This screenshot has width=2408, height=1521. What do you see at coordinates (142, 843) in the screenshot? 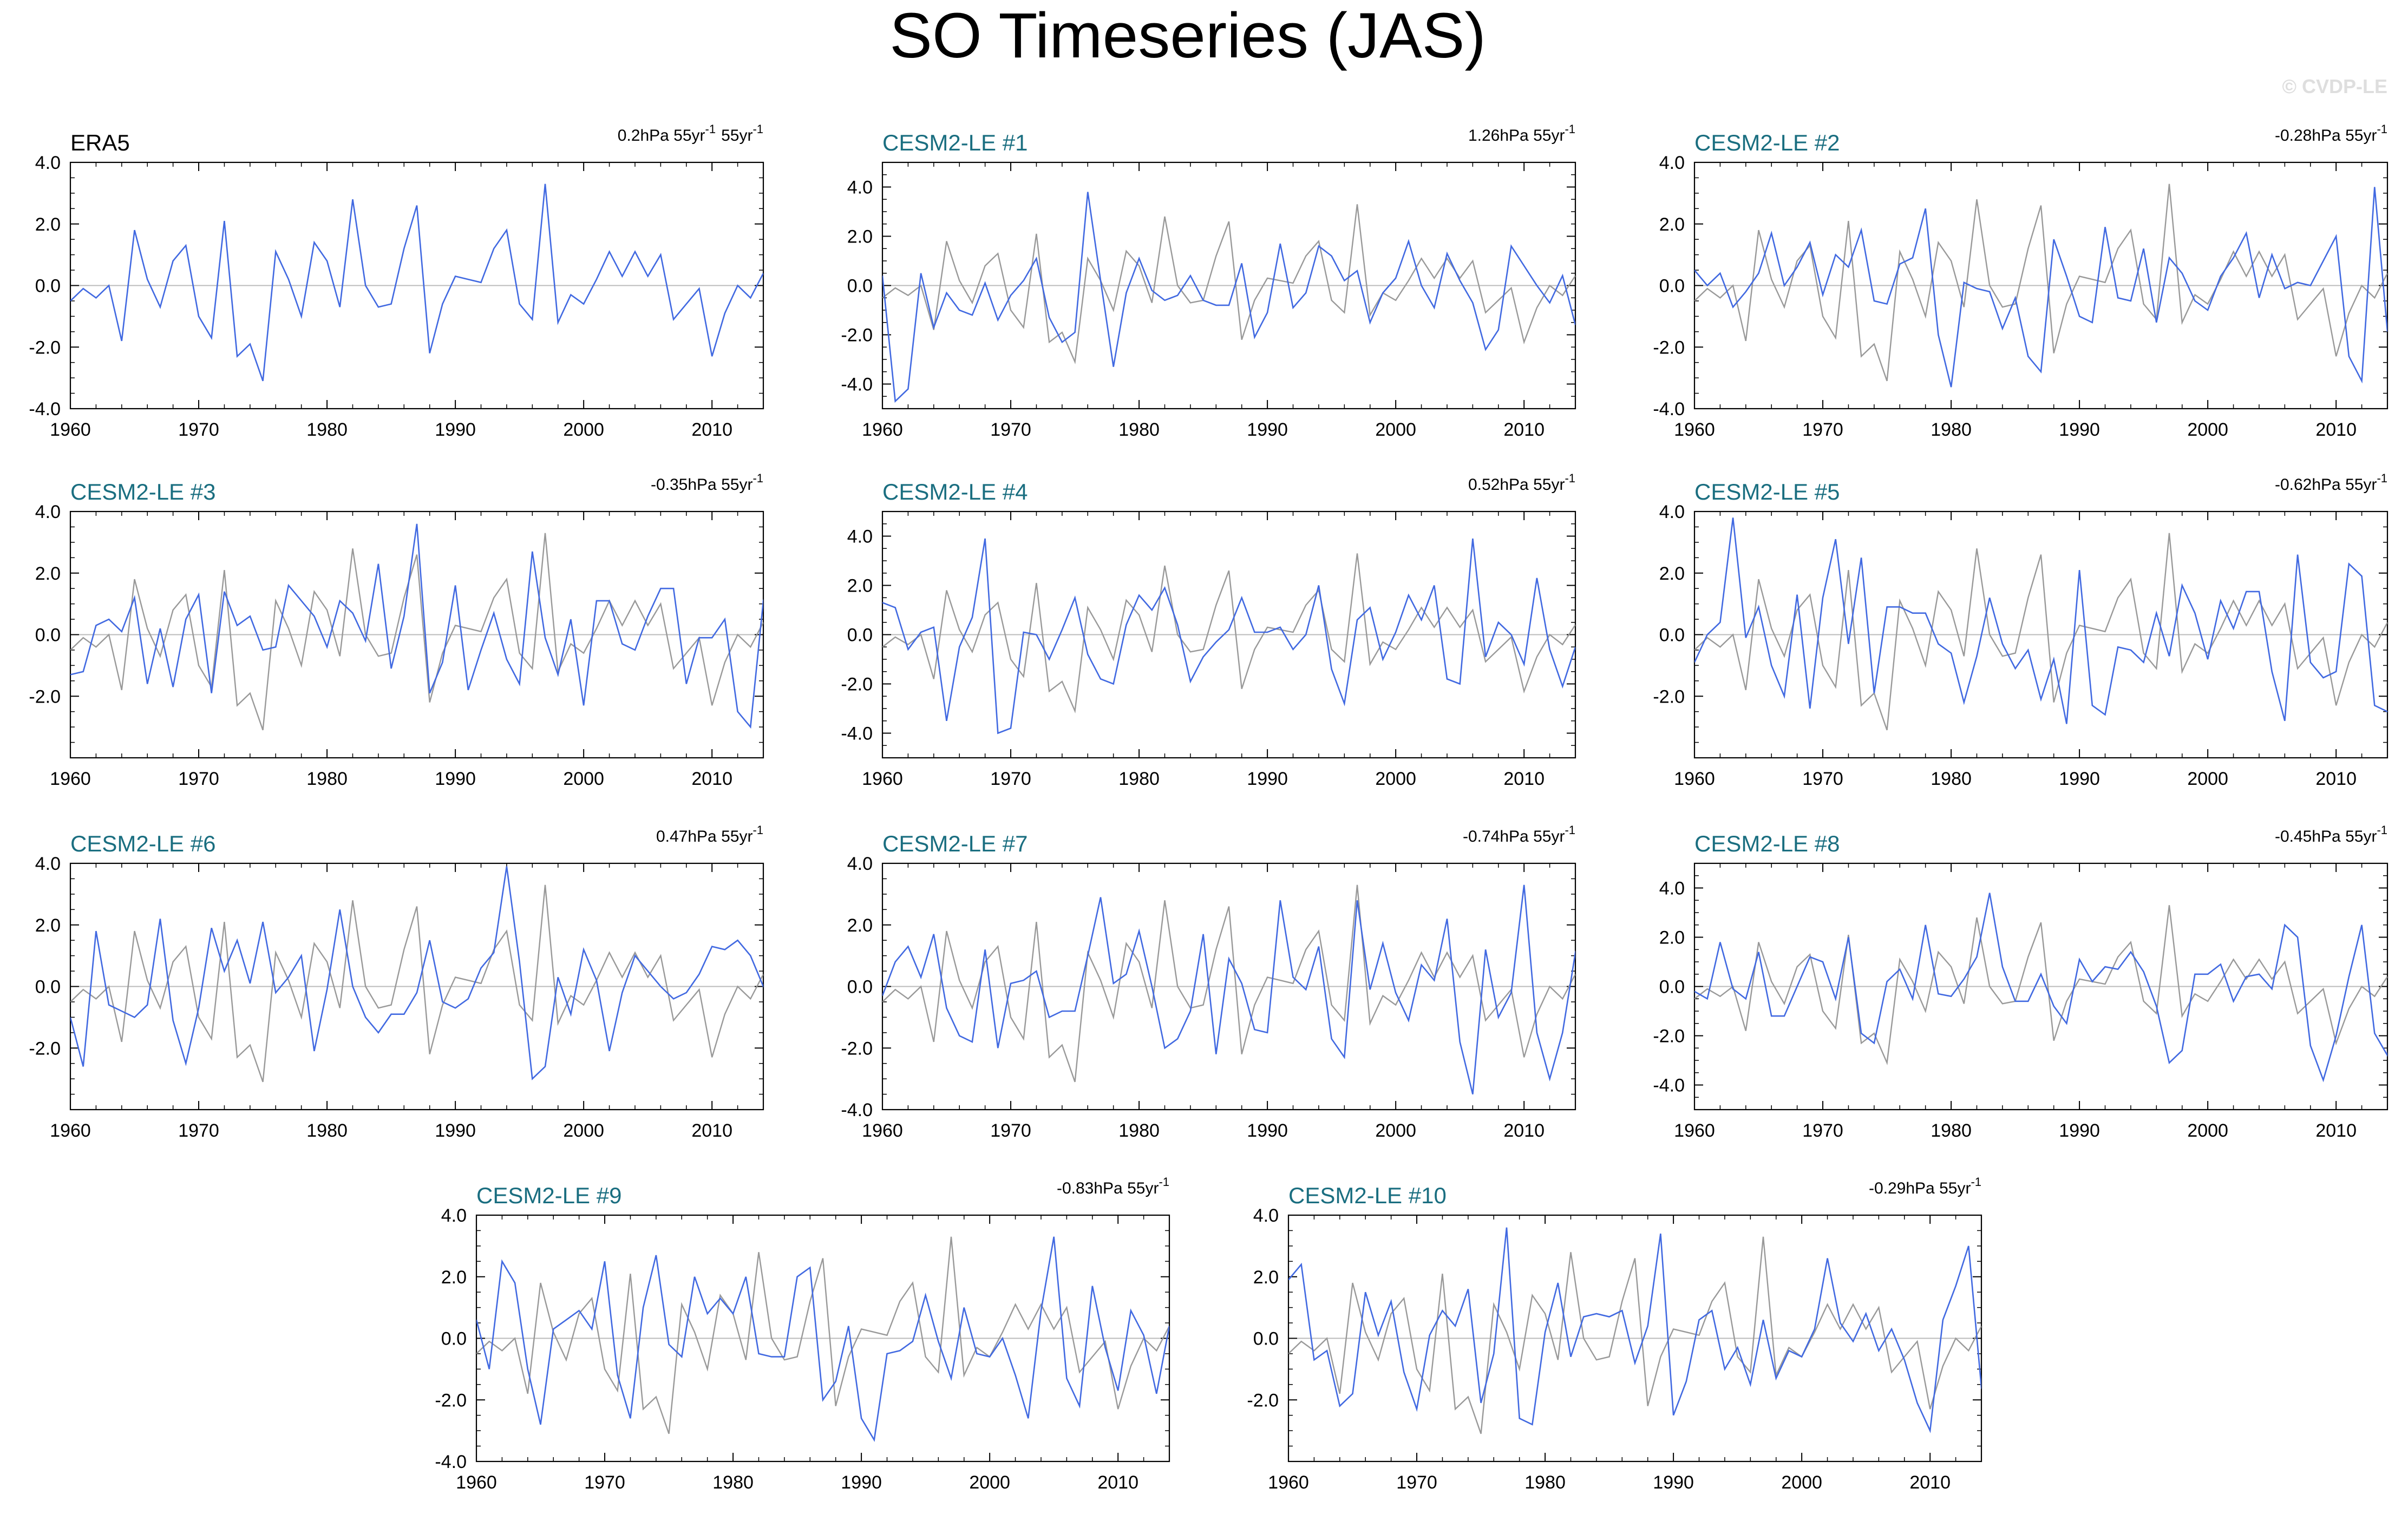
I see `panel-title: CESM2-LE #6` at bounding box center [142, 843].